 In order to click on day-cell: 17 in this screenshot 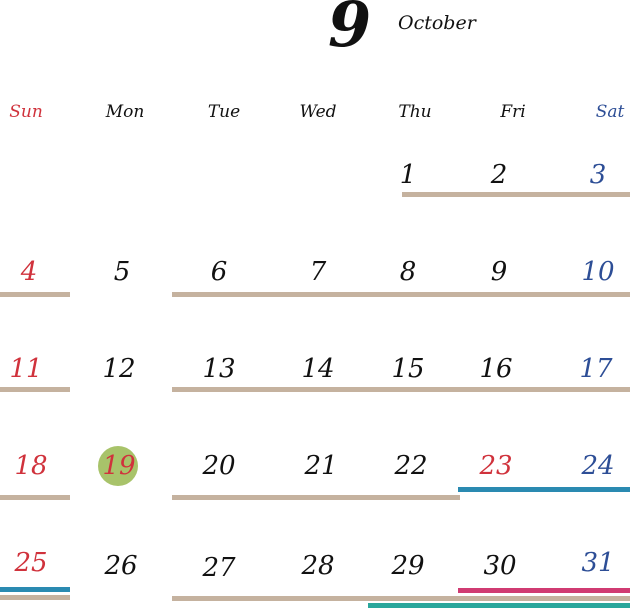, I will do `click(596, 369)`.